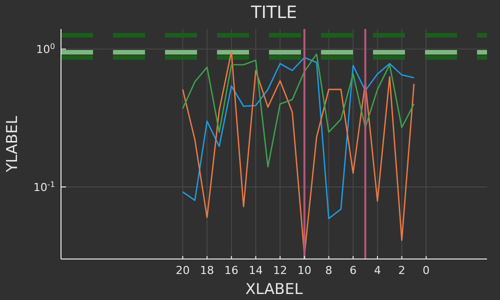 The height and width of the screenshot is (300, 500). I want to click on y-tick-label: 10$^{-1}$, so click(44, 186).